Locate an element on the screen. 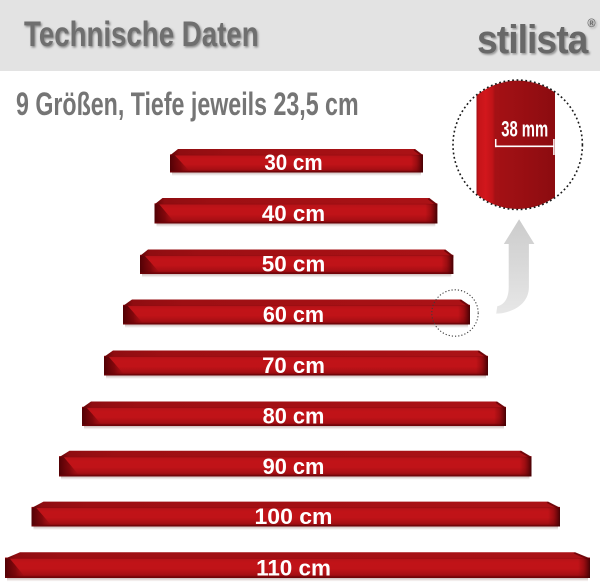  svg-text: 100 cm is located at coordinates (294, 516).